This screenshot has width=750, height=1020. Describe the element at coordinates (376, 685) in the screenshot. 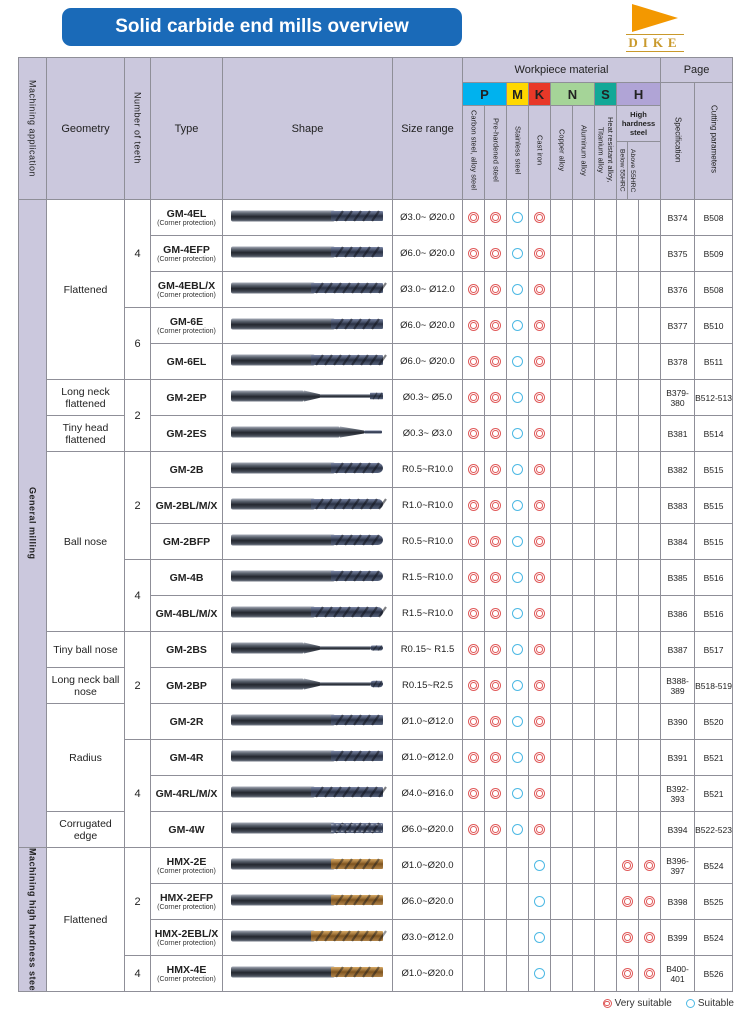

I see `table-row: Tiny ball nose 2 GM-2BS R0.15~ R1.5 B387 B517` at that location.